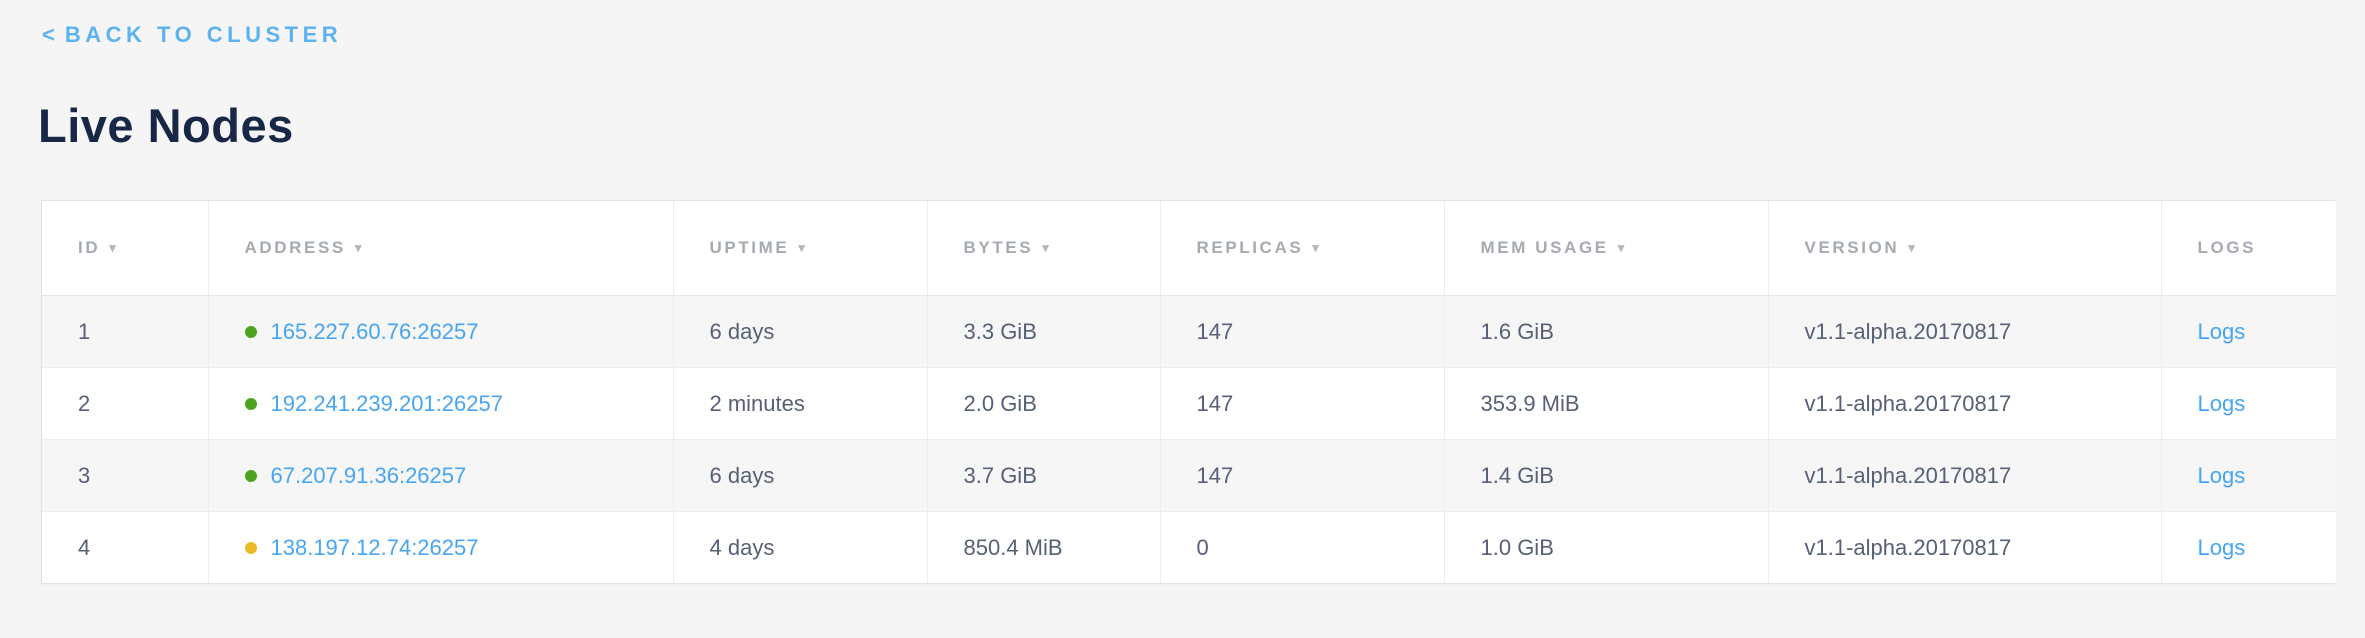 Image resolution: width=2365 pixels, height=638 pixels. Describe the element at coordinates (998, 247) in the screenshot. I see `column-label: BYTES` at that location.